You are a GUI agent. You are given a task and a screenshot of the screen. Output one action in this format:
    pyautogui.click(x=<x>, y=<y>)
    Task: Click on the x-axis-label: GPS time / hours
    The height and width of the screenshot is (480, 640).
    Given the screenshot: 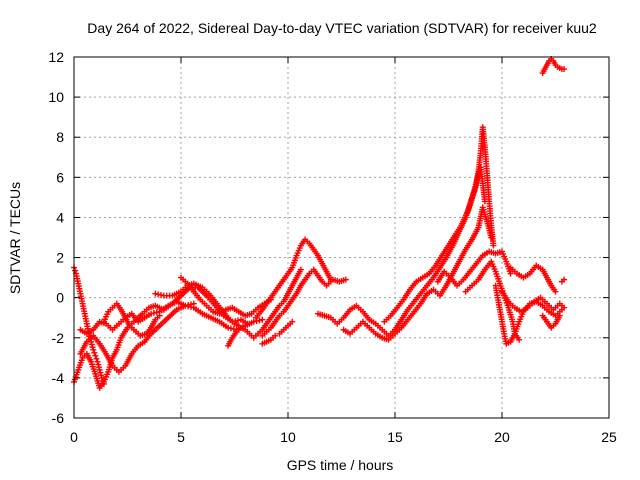 What is the action you would take?
    pyautogui.click(x=340, y=465)
    